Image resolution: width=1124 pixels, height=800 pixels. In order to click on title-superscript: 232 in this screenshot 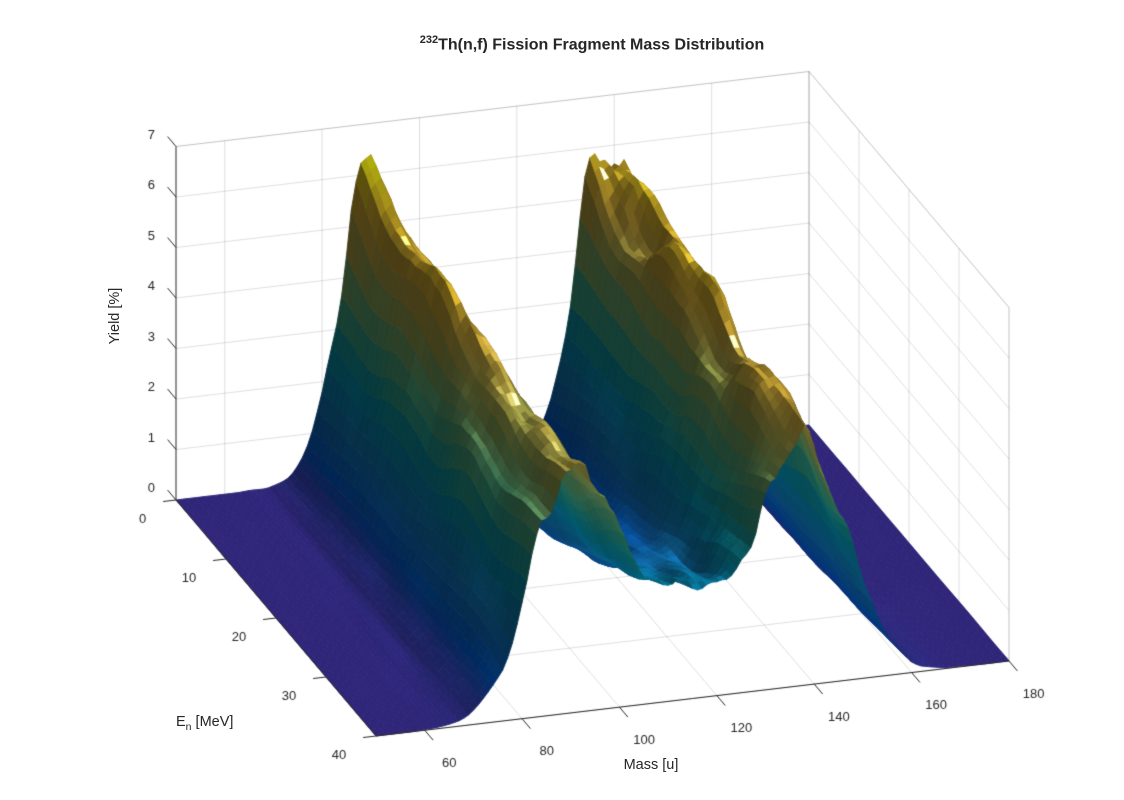, I will do `click(429, 40)`.